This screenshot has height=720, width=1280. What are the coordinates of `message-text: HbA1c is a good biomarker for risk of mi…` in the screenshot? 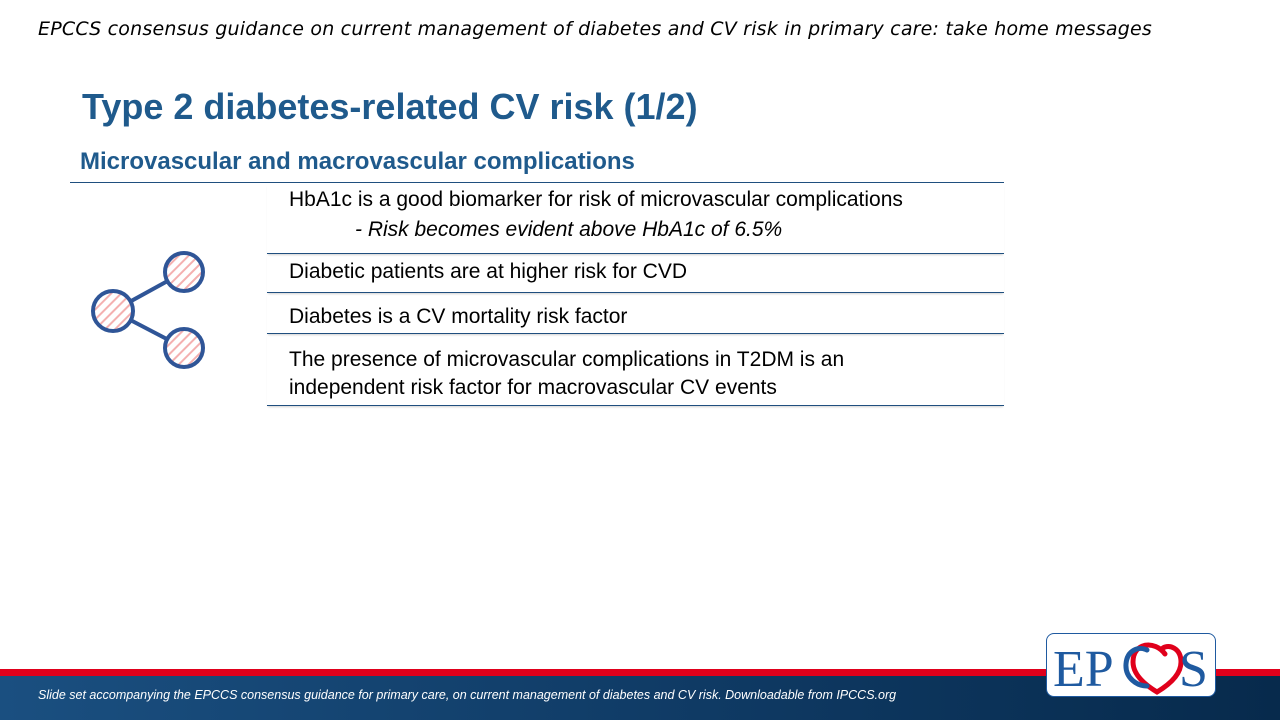 It's located at (596, 199).